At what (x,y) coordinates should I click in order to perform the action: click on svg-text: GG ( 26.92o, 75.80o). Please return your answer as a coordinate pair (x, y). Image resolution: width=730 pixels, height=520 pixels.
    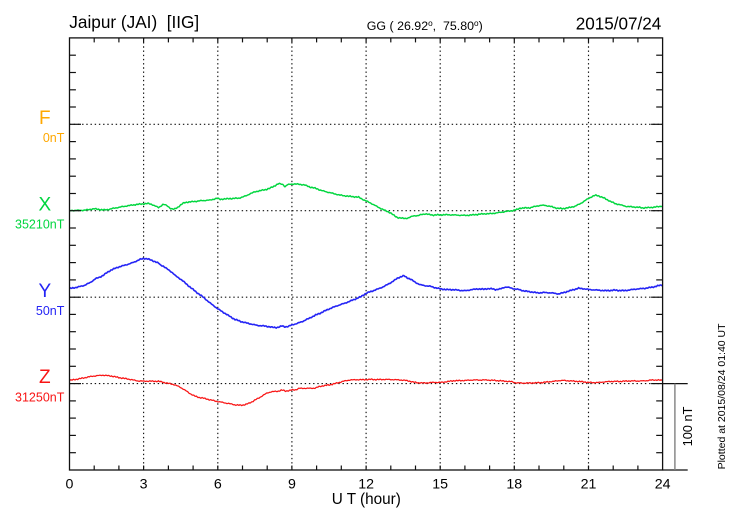
    Looking at the image, I should click on (425, 26).